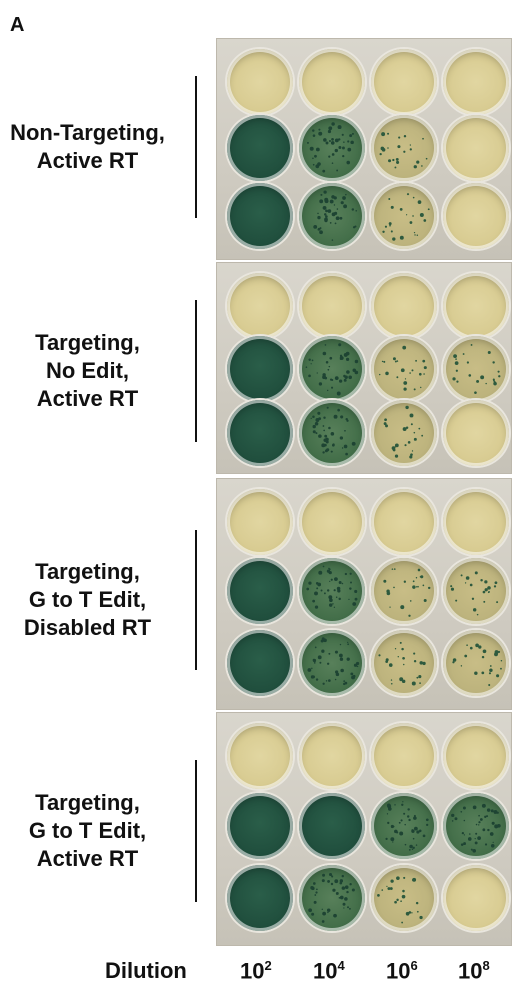 This screenshot has height=998, width=520. Describe the element at coordinates (100, 831) in the screenshot. I see `group-label: Targeting, G to T Edit, Active RT` at that location.